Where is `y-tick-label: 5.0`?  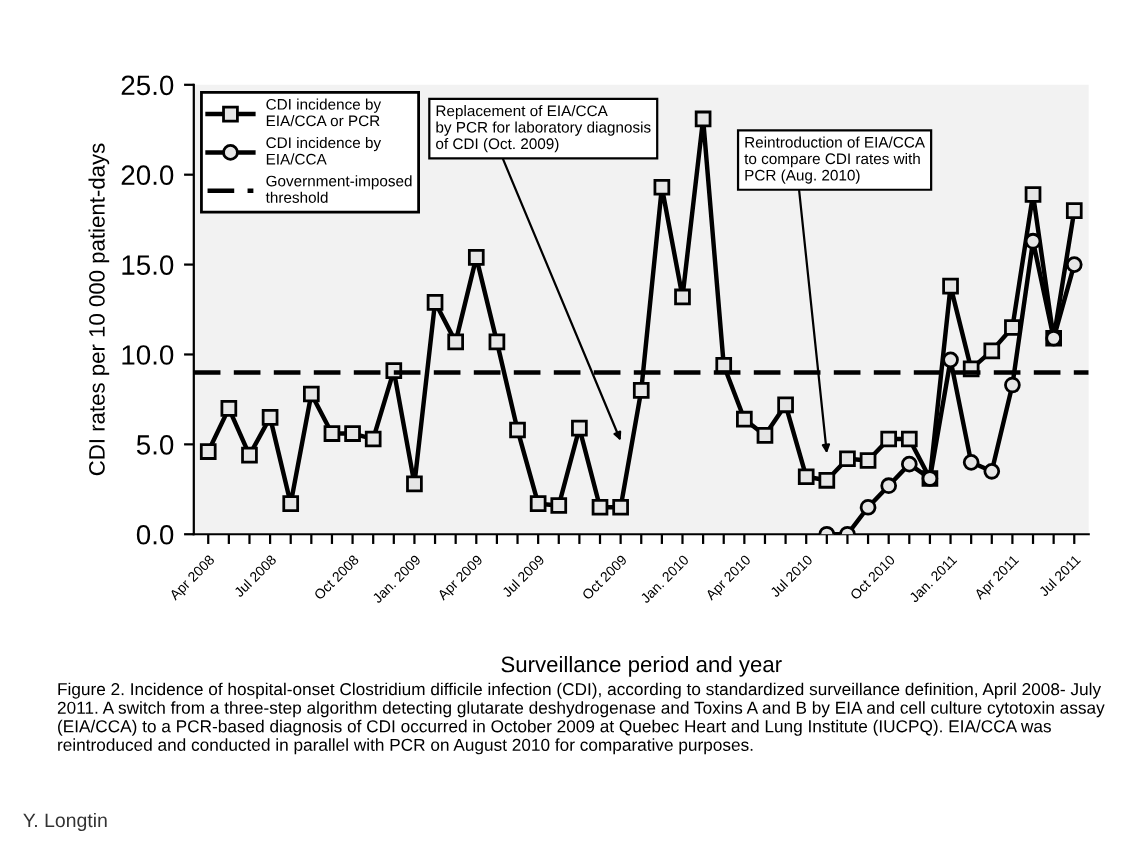
y-tick-label: 5.0 is located at coordinates (155, 445).